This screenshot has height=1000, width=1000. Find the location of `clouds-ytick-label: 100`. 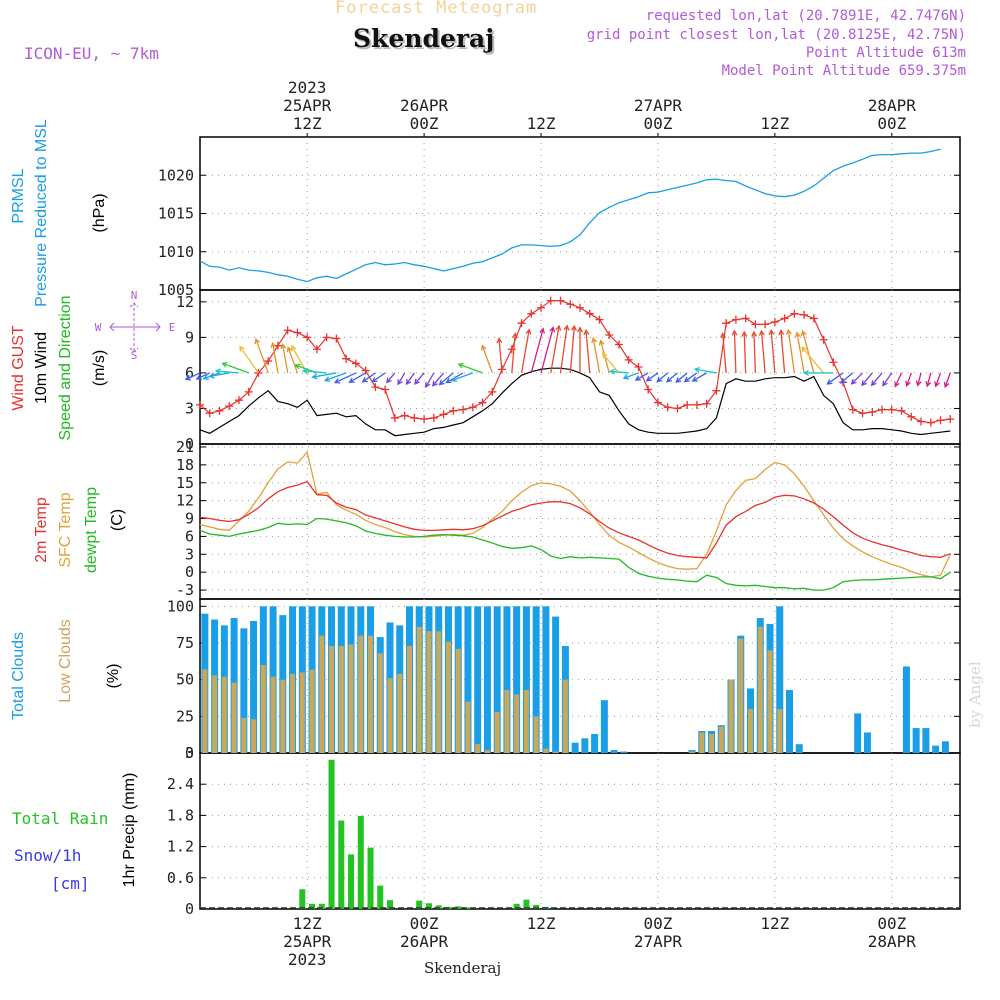

clouds-ytick-label: 100 is located at coordinates (180, 606).